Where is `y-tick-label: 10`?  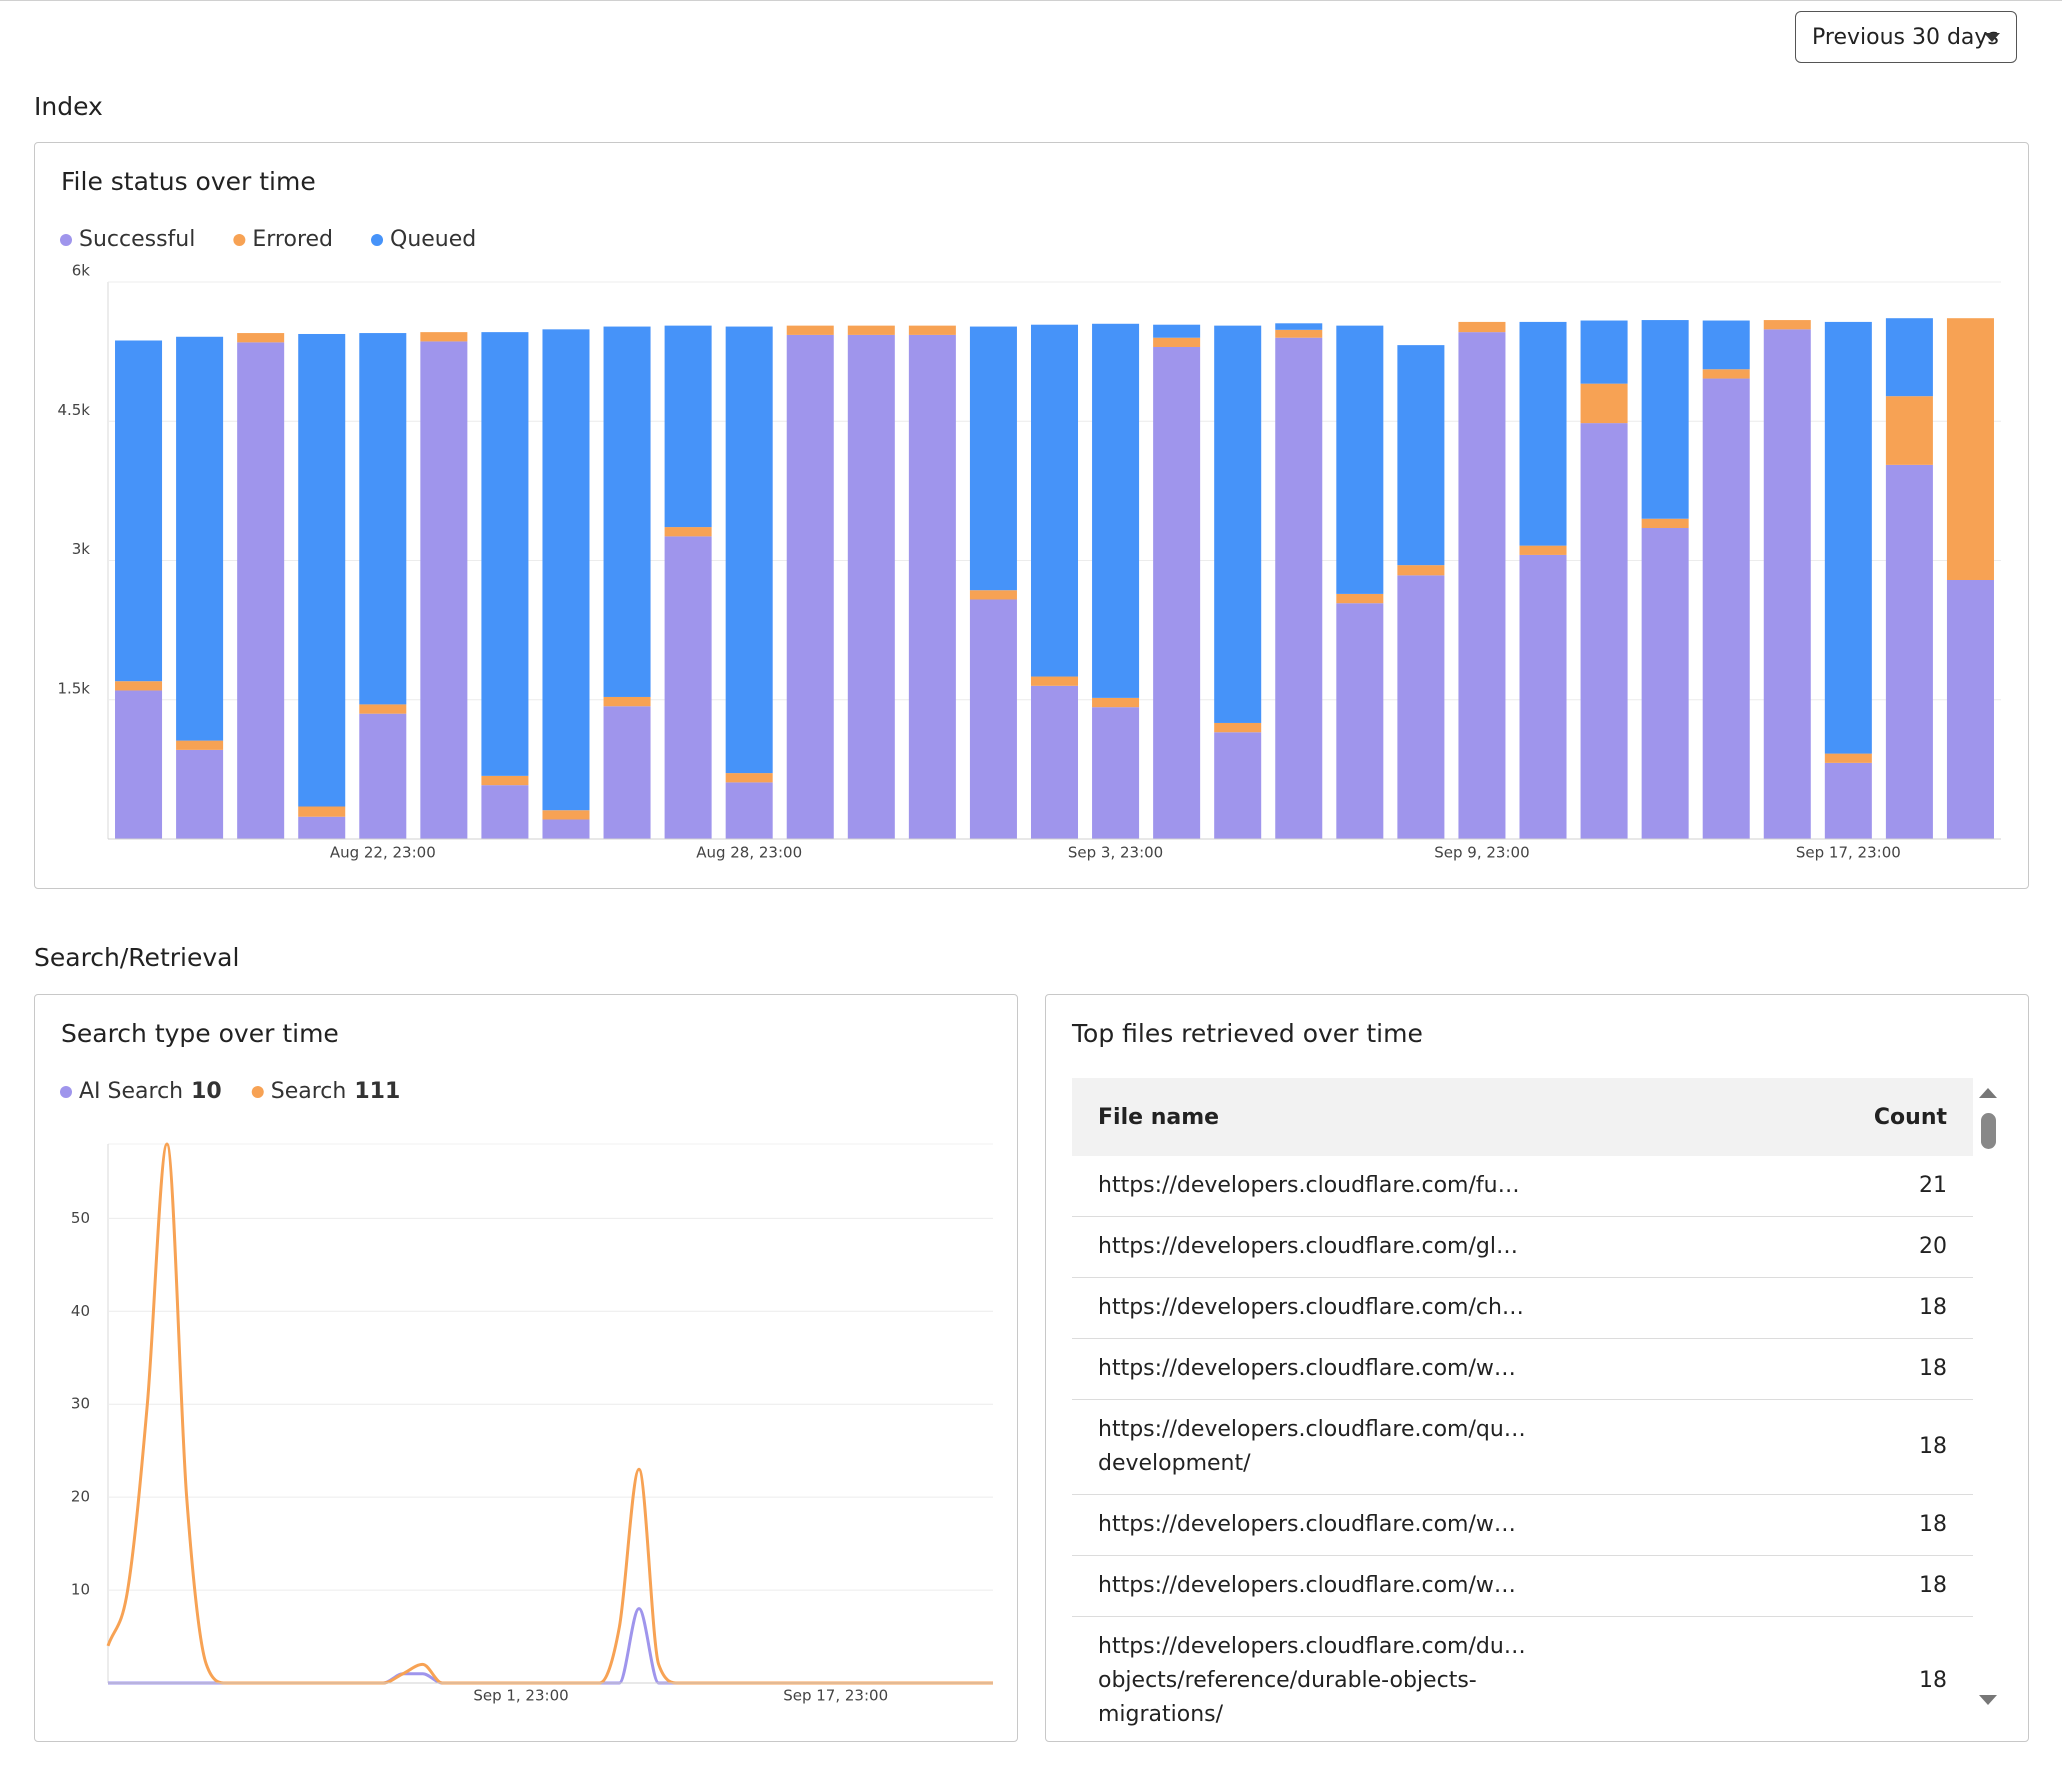
y-tick-label: 10 is located at coordinates (80, 1590).